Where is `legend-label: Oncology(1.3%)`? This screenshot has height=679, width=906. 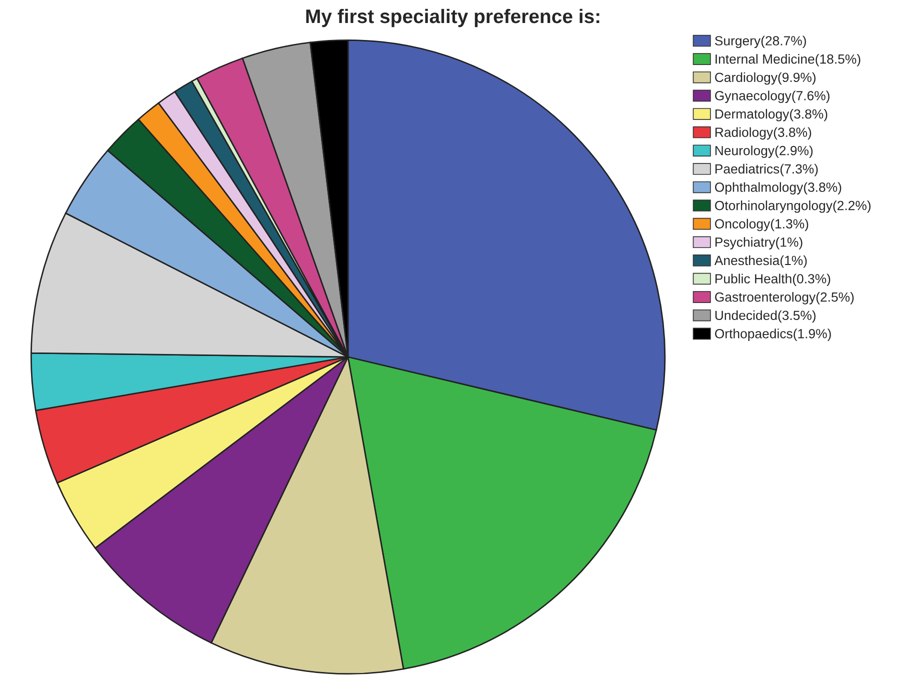
legend-label: Oncology(1.3%) is located at coordinates (761, 225).